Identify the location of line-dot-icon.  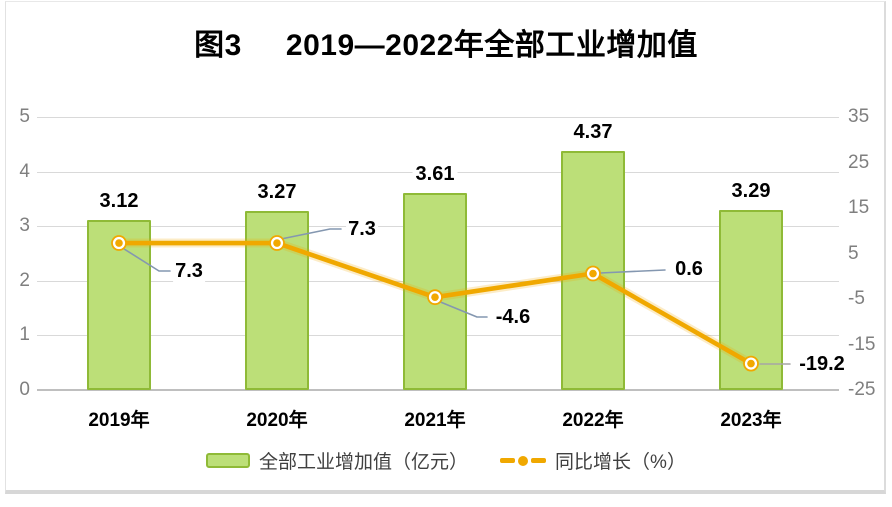
(523, 460).